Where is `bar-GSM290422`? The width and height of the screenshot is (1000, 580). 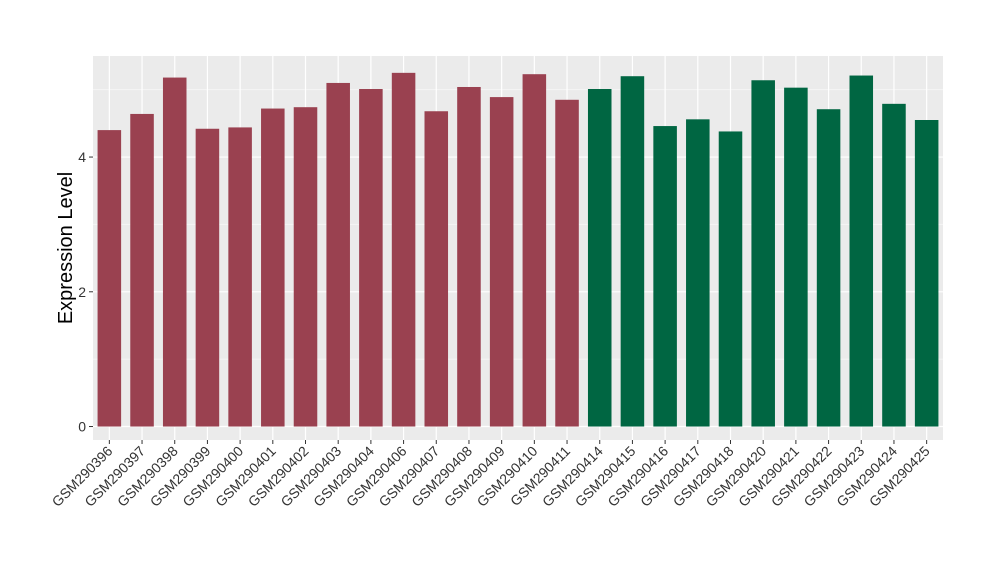 bar-GSM290422 is located at coordinates (828, 268).